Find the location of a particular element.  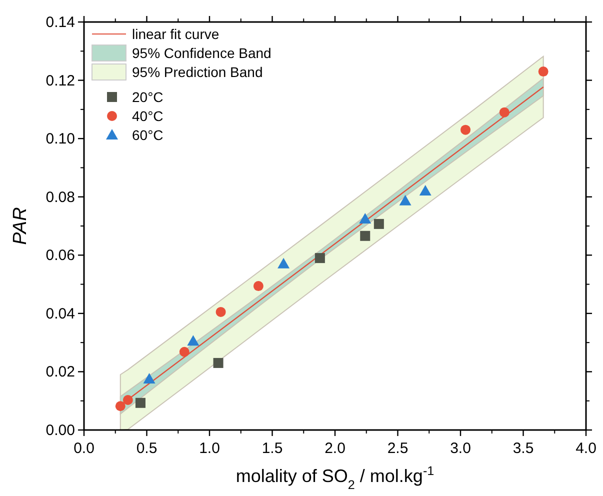

y-tick-label: 0.00 is located at coordinates (60, 430).